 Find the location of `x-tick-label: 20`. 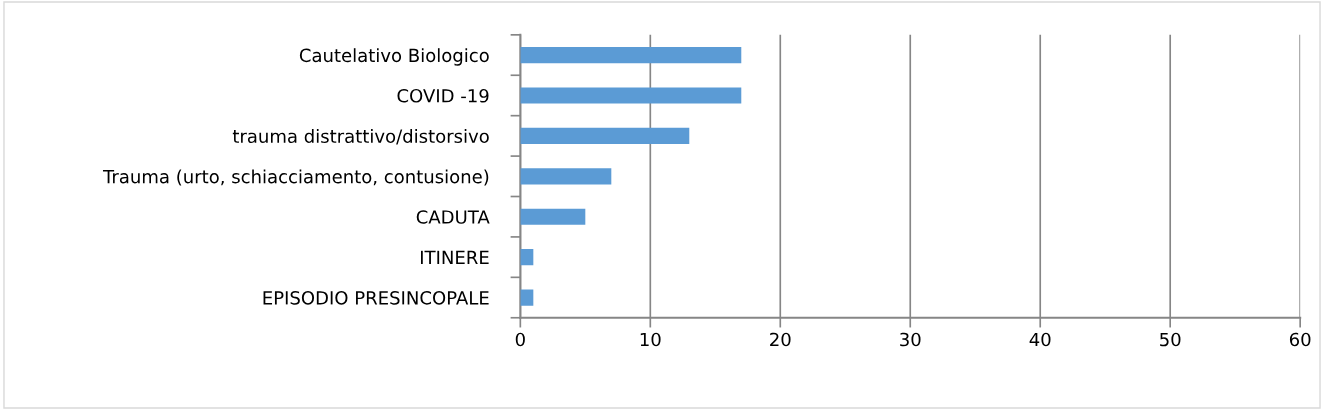

x-tick-label: 20 is located at coordinates (780, 339).